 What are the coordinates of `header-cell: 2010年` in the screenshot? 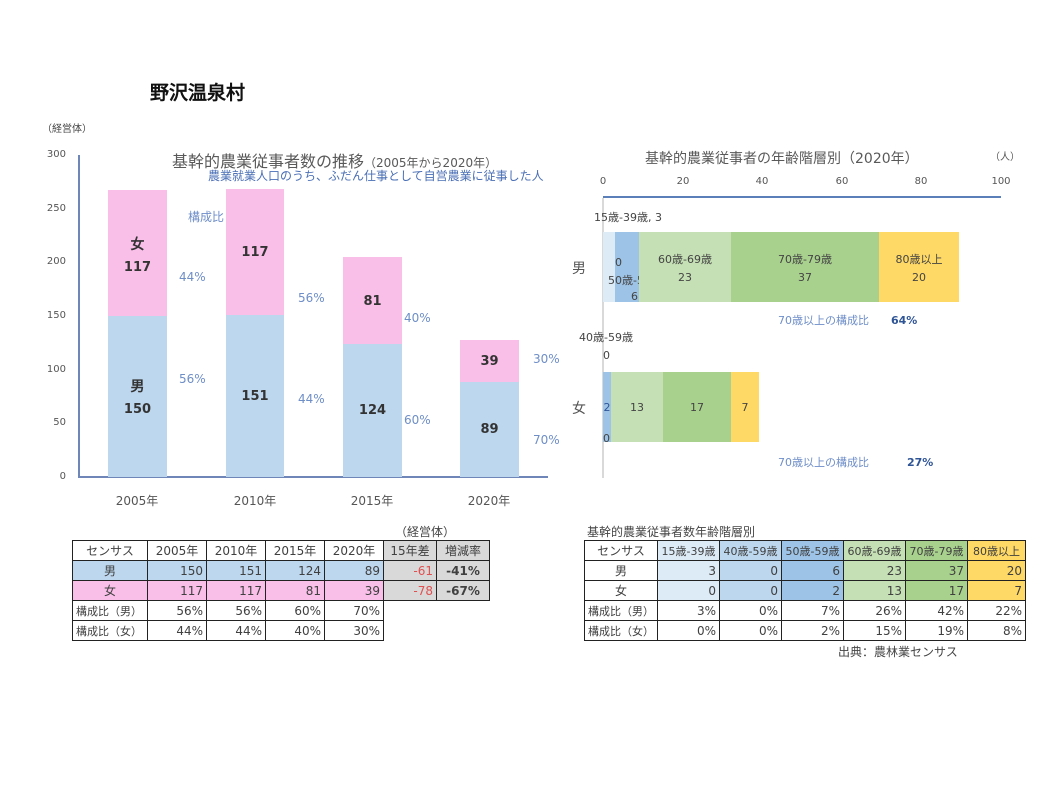 It's located at (236, 550).